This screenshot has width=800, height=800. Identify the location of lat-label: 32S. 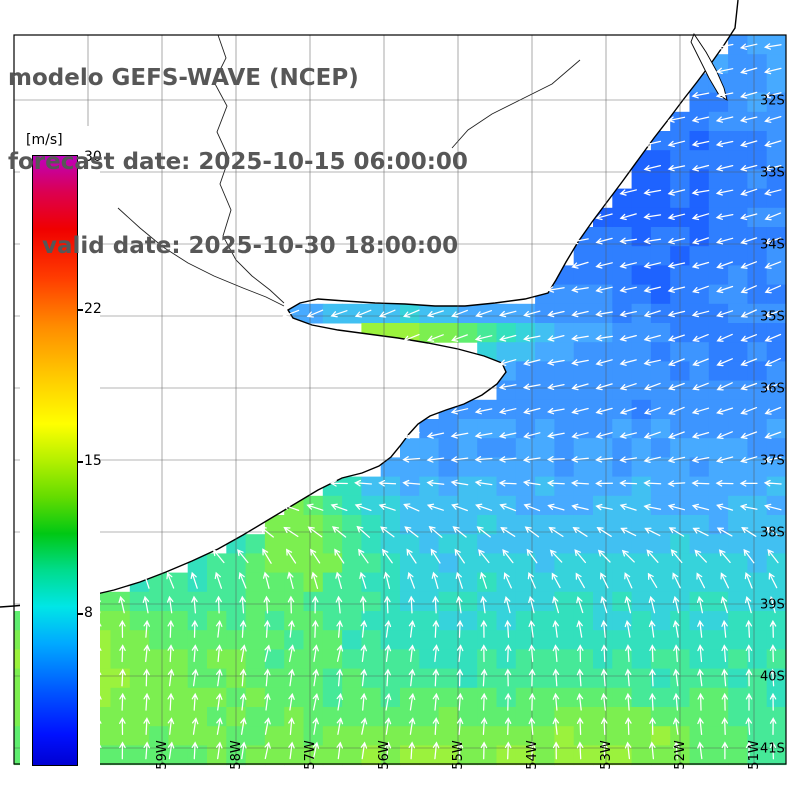
(772, 101).